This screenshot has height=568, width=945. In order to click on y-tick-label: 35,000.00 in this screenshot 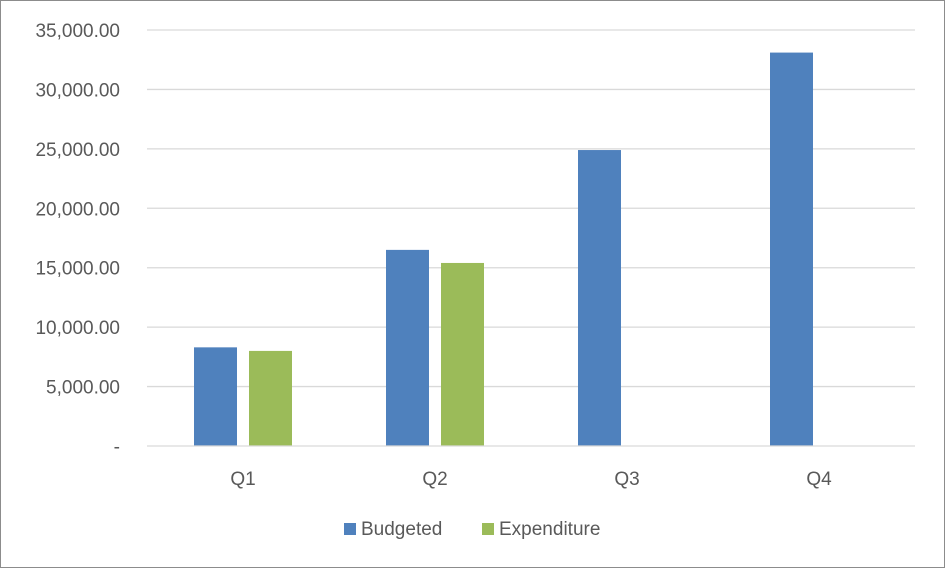, I will do `click(77, 31)`.